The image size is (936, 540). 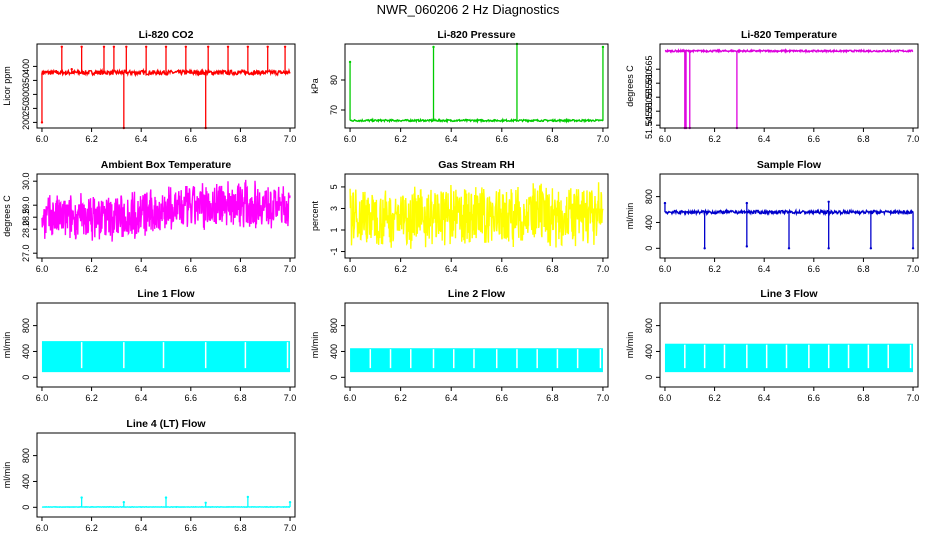 What do you see at coordinates (459, 86) in the screenshot?
I see `panel-pressure: Li-820 Pressure kPa 6.0 6.2 6.4 6.6 6.8 7.0 70 80` at bounding box center [459, 86].